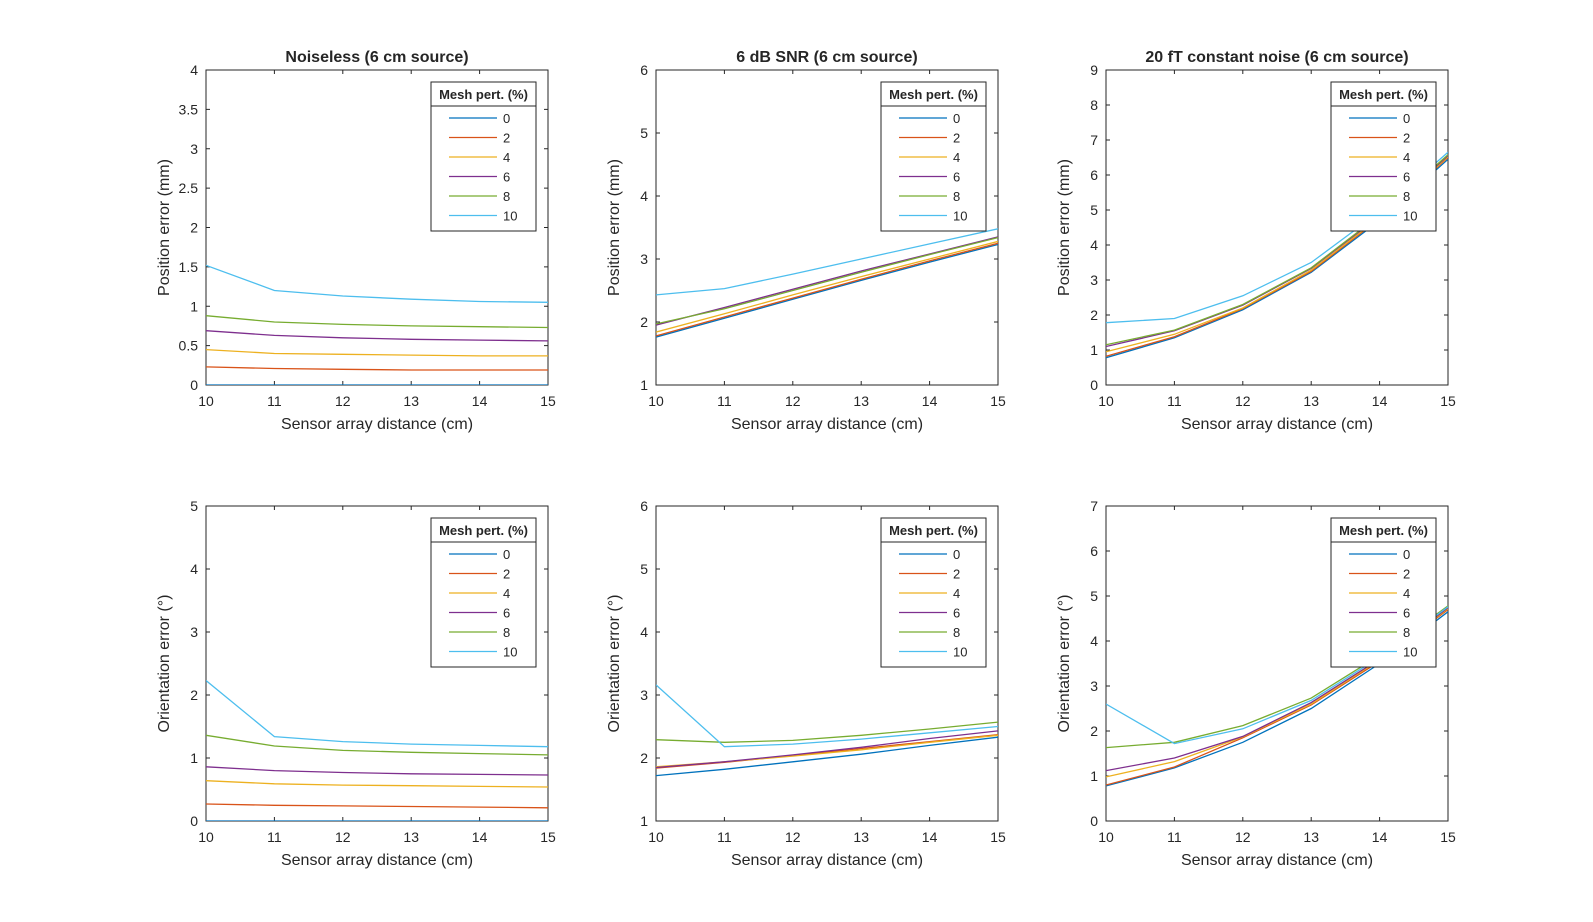 The image size is (1593, 922). I want to click on y-tick-label: 8, so click(1094, 105).